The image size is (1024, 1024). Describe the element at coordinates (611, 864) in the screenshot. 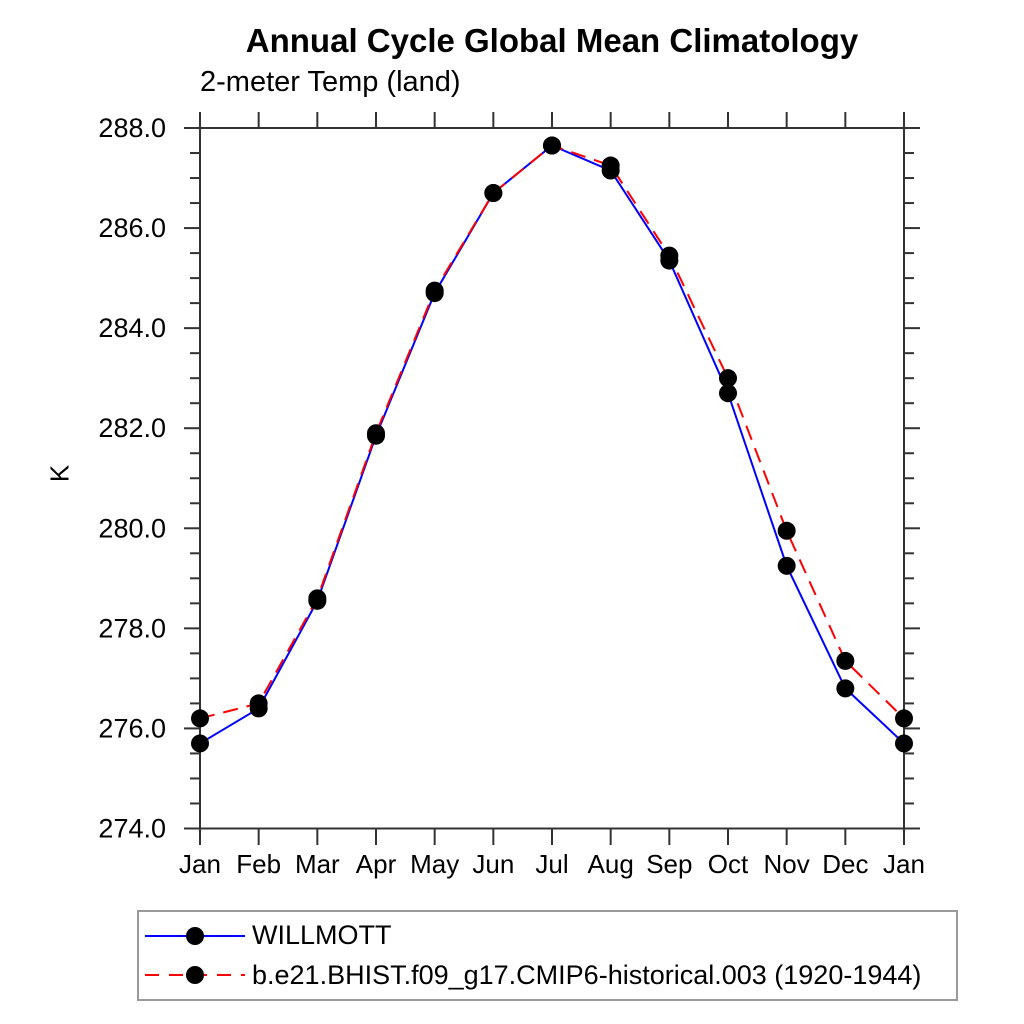

I see `x-tick-label: Aug` at that location.